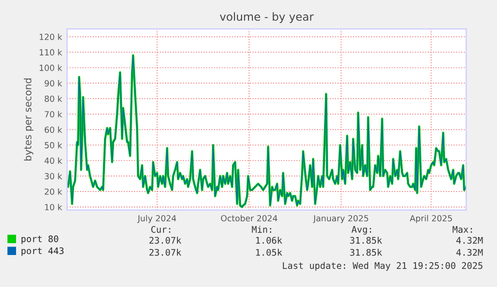 This screenshot has width=497, height=287. What do you see at coordinates (362, 230) in the screenshot?
I see `text: Avg:` at bounding box center [362, 230].